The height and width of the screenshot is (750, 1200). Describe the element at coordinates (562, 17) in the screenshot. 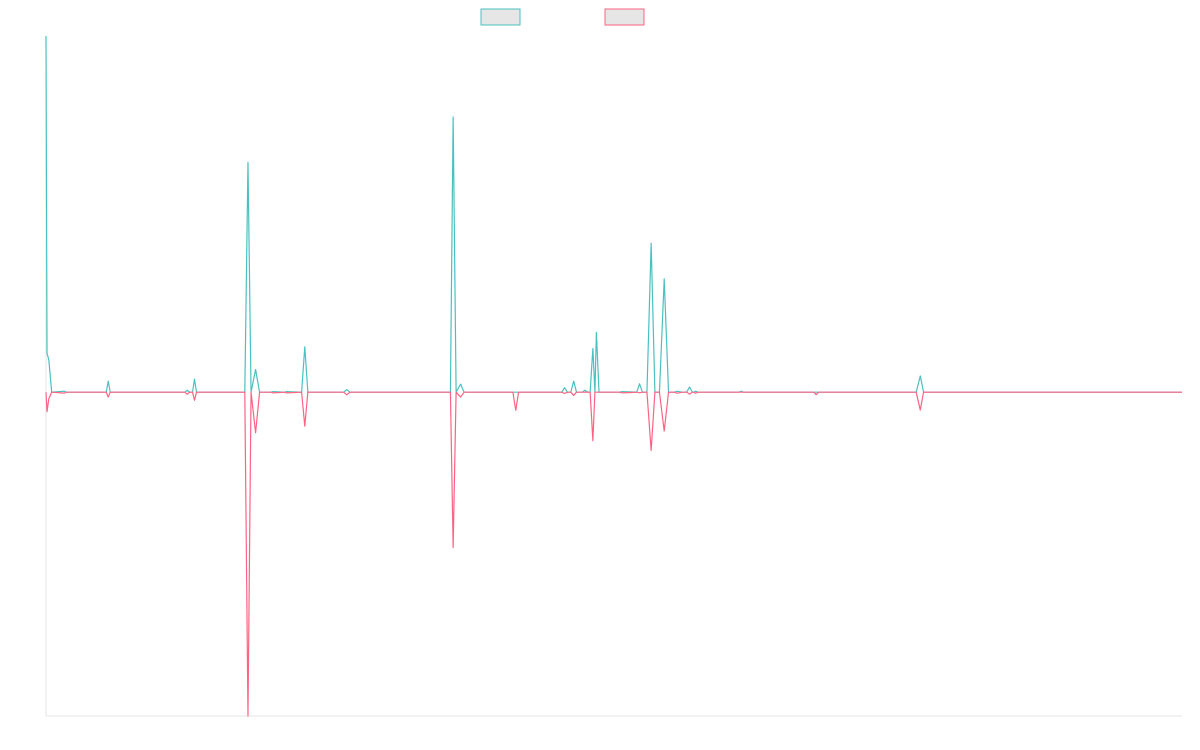

I see `legend` at that location.